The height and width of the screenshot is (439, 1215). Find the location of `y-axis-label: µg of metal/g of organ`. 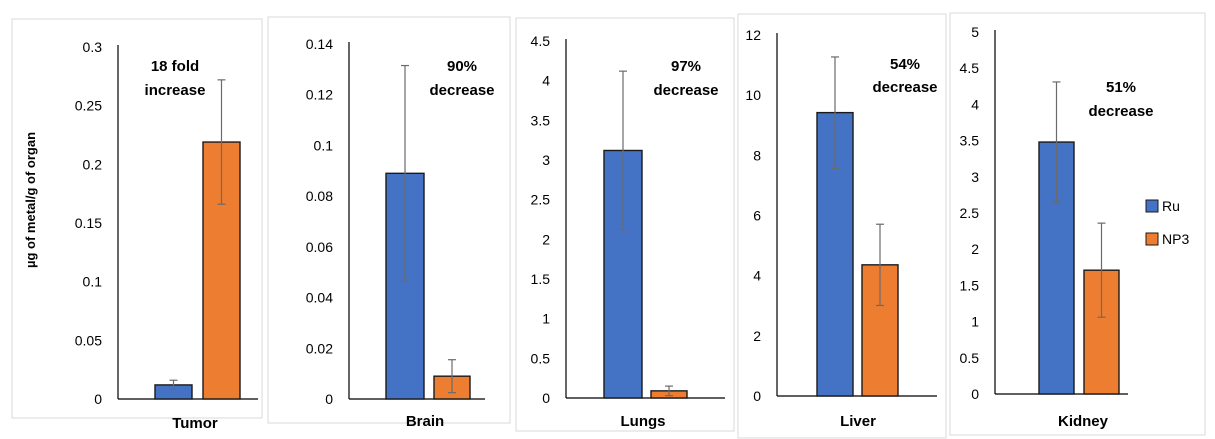

y-axis-label: µg of metal/g of organ is located at coordinates (30, 200).